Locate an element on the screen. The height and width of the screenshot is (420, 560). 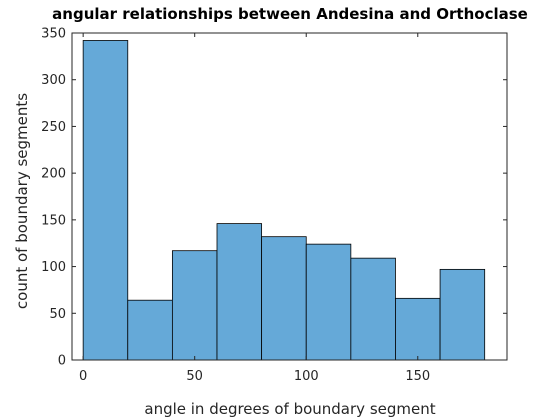
y-tick-label: 0 is located at coordinates (62, 361).